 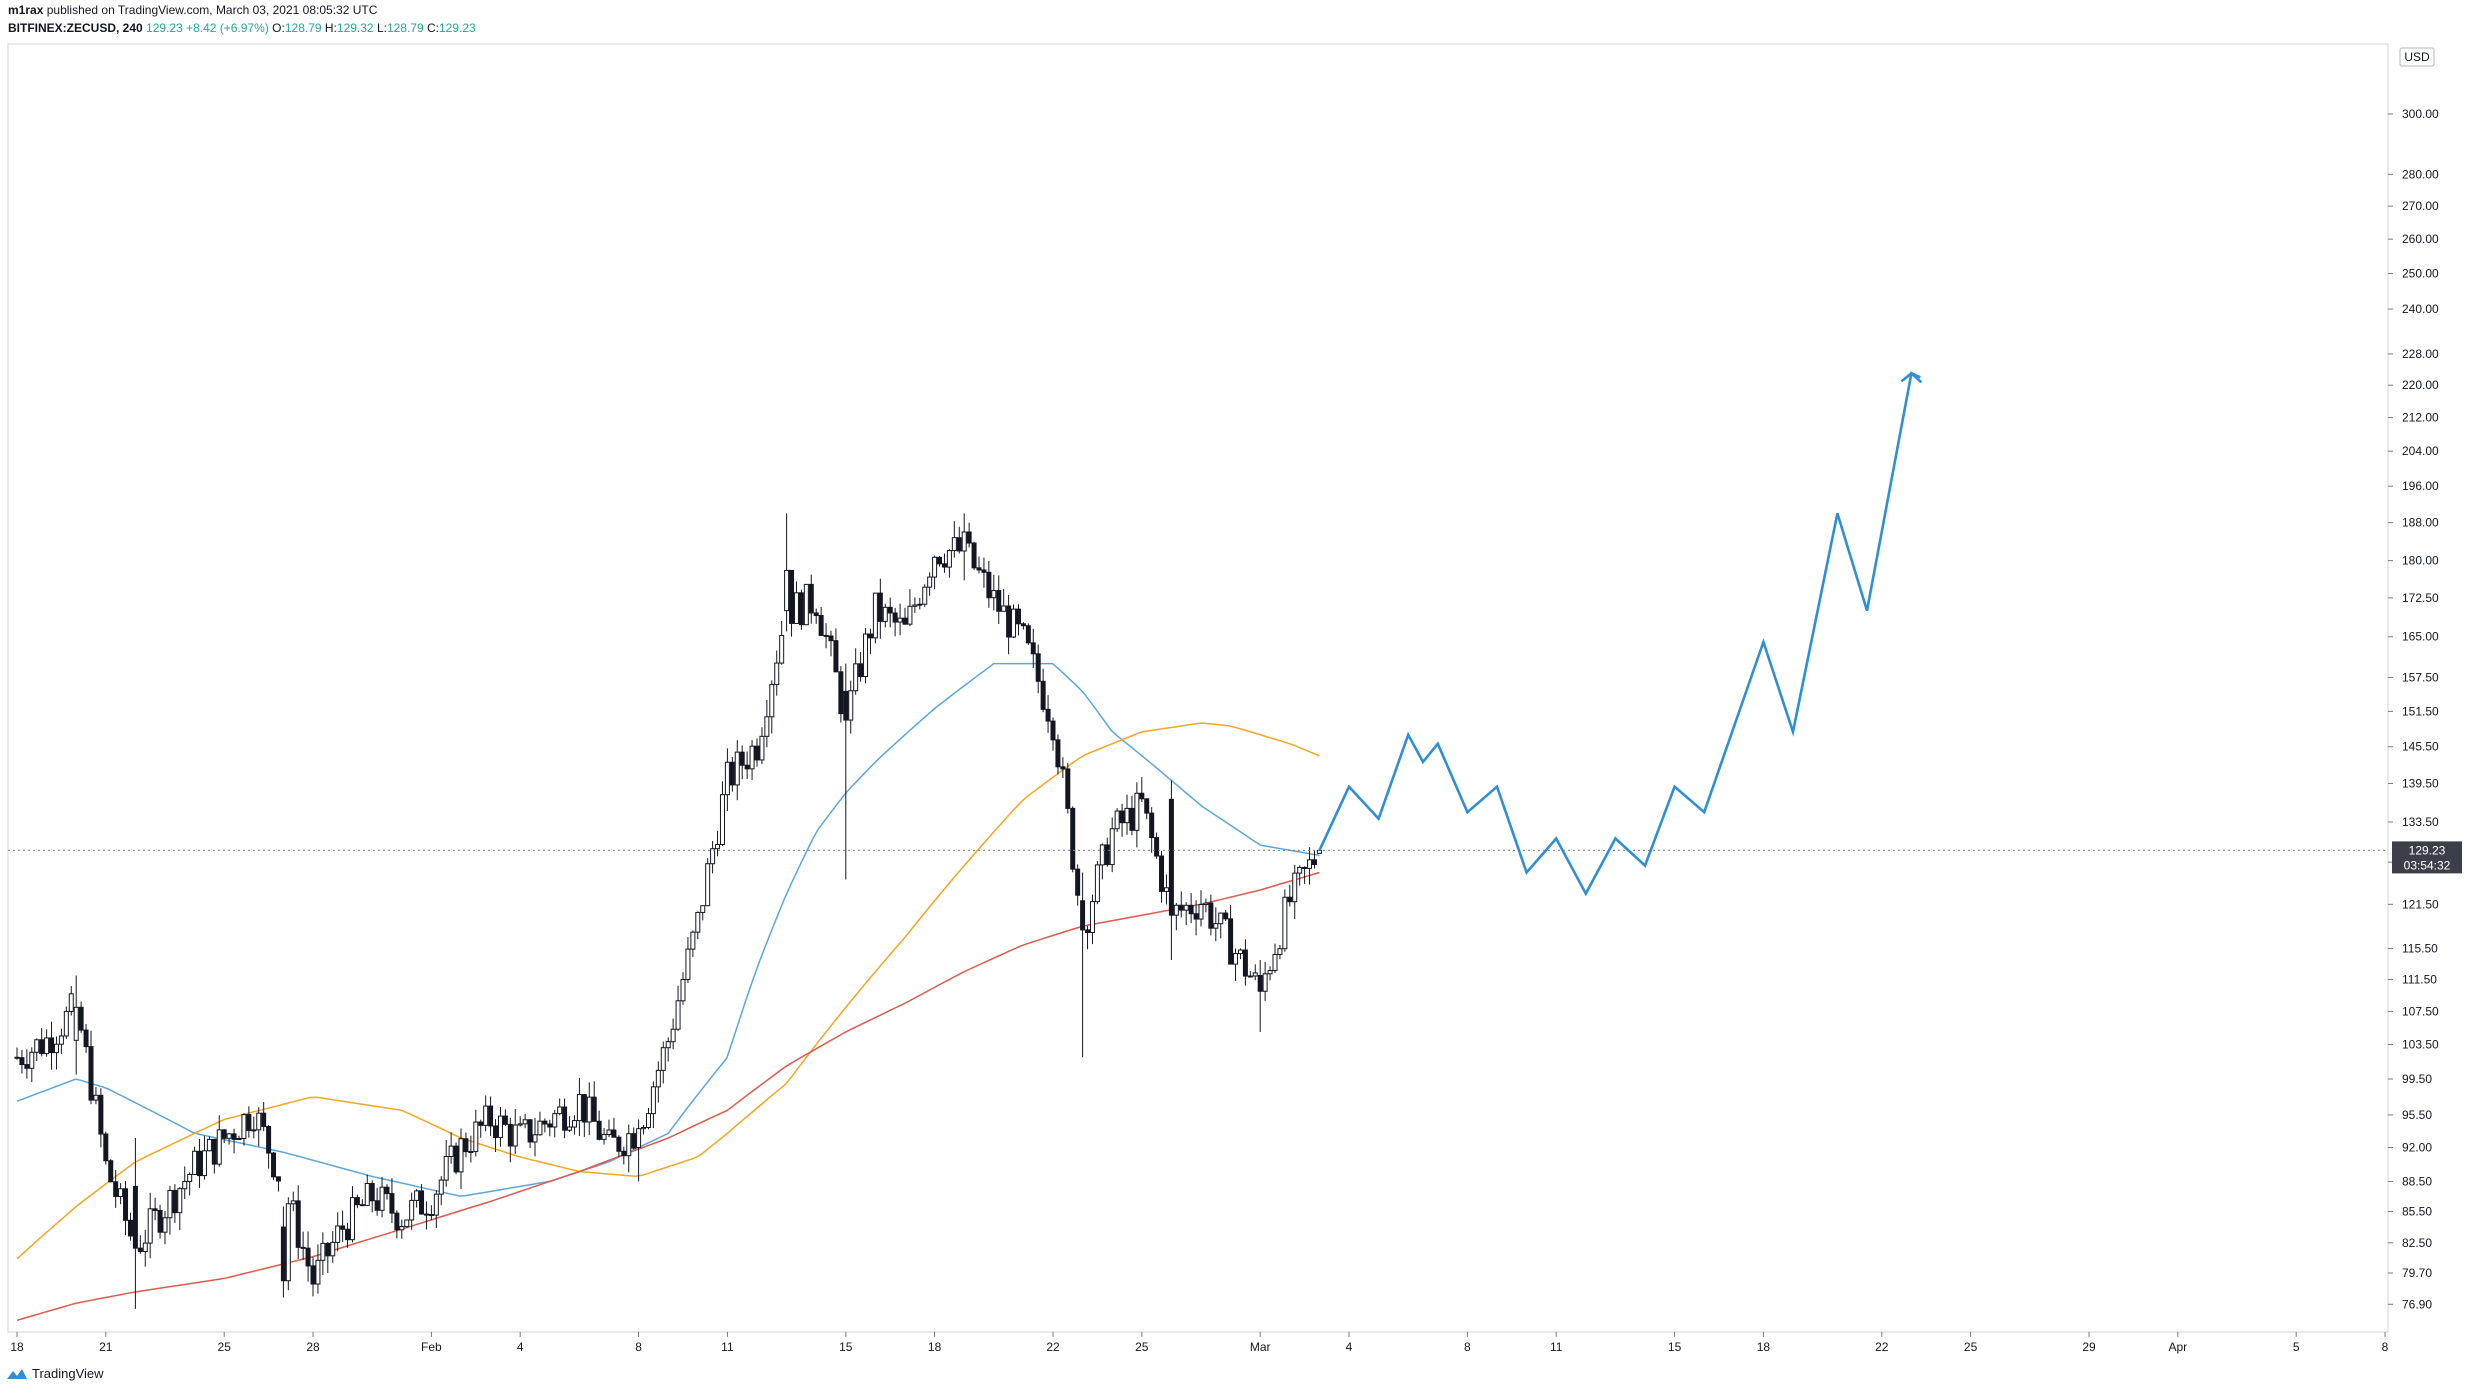 What do you see at coordinates (1882, 1347) in the screenshot?
I see `x-tick-label: 22` at bounding box center [1882, 1347].